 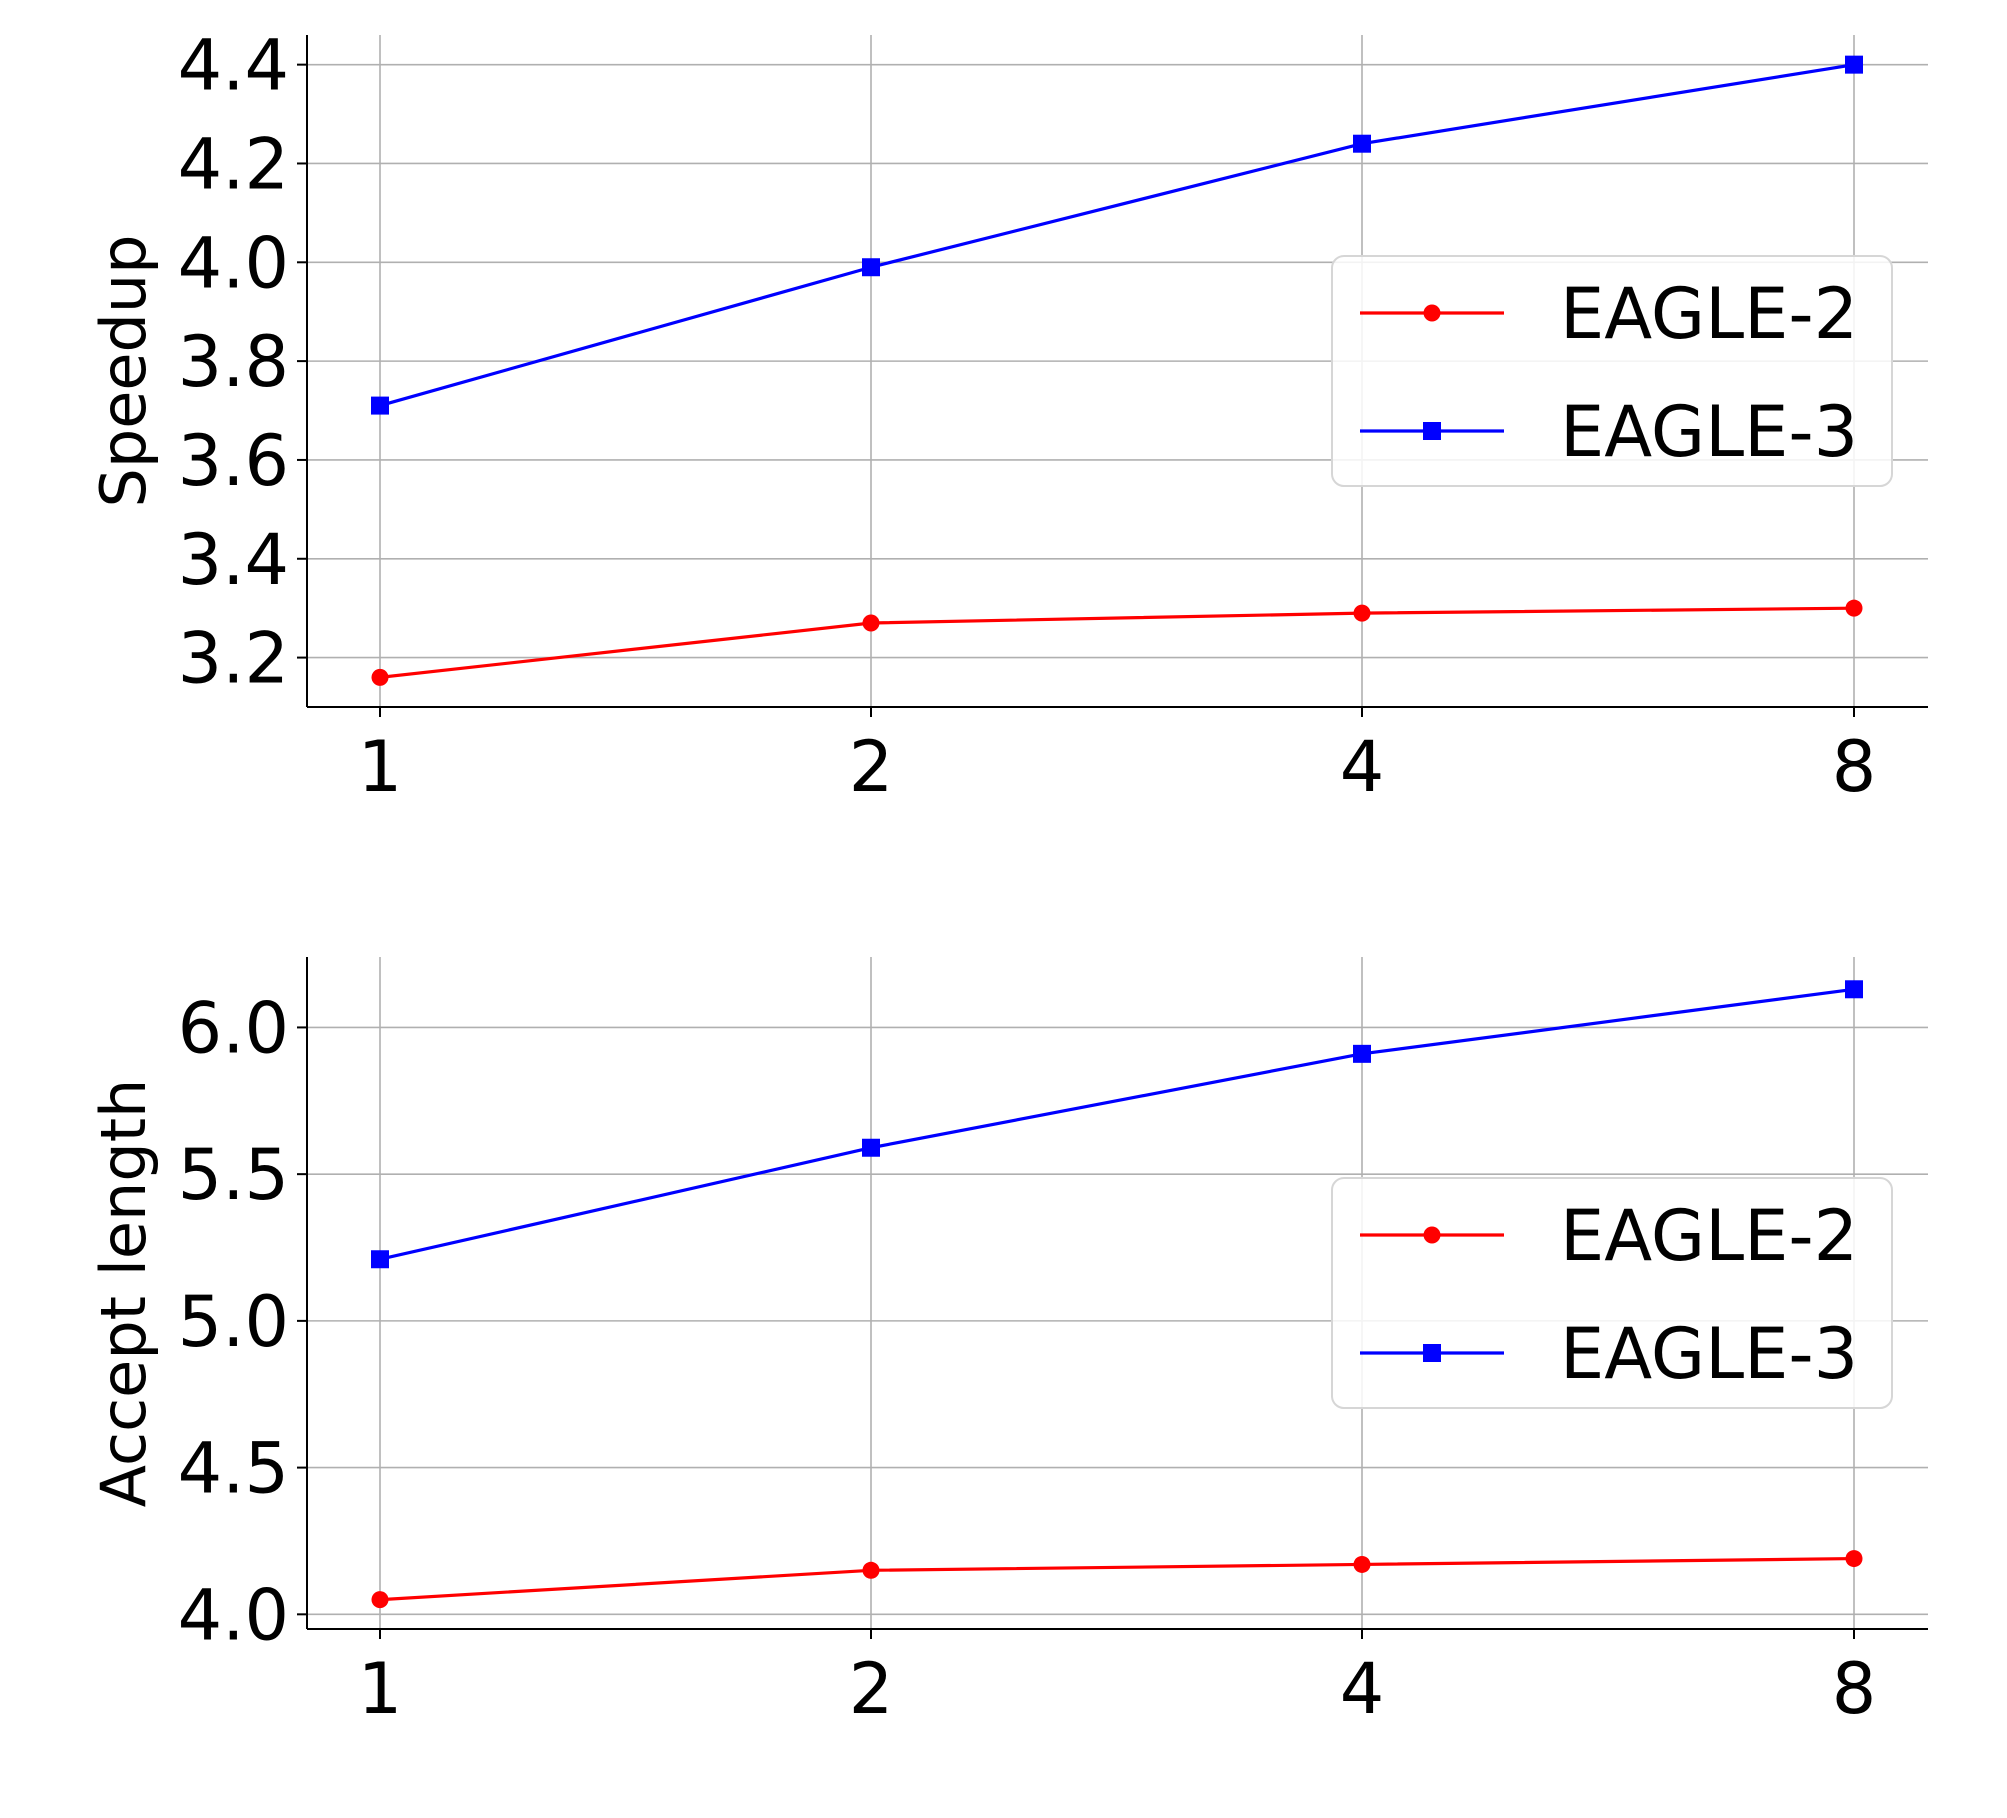 What do you see at coordinates (123, 1293) in the screenshot?
I see `y-axis-label: Accept length` at bounding box center [123, 1293].